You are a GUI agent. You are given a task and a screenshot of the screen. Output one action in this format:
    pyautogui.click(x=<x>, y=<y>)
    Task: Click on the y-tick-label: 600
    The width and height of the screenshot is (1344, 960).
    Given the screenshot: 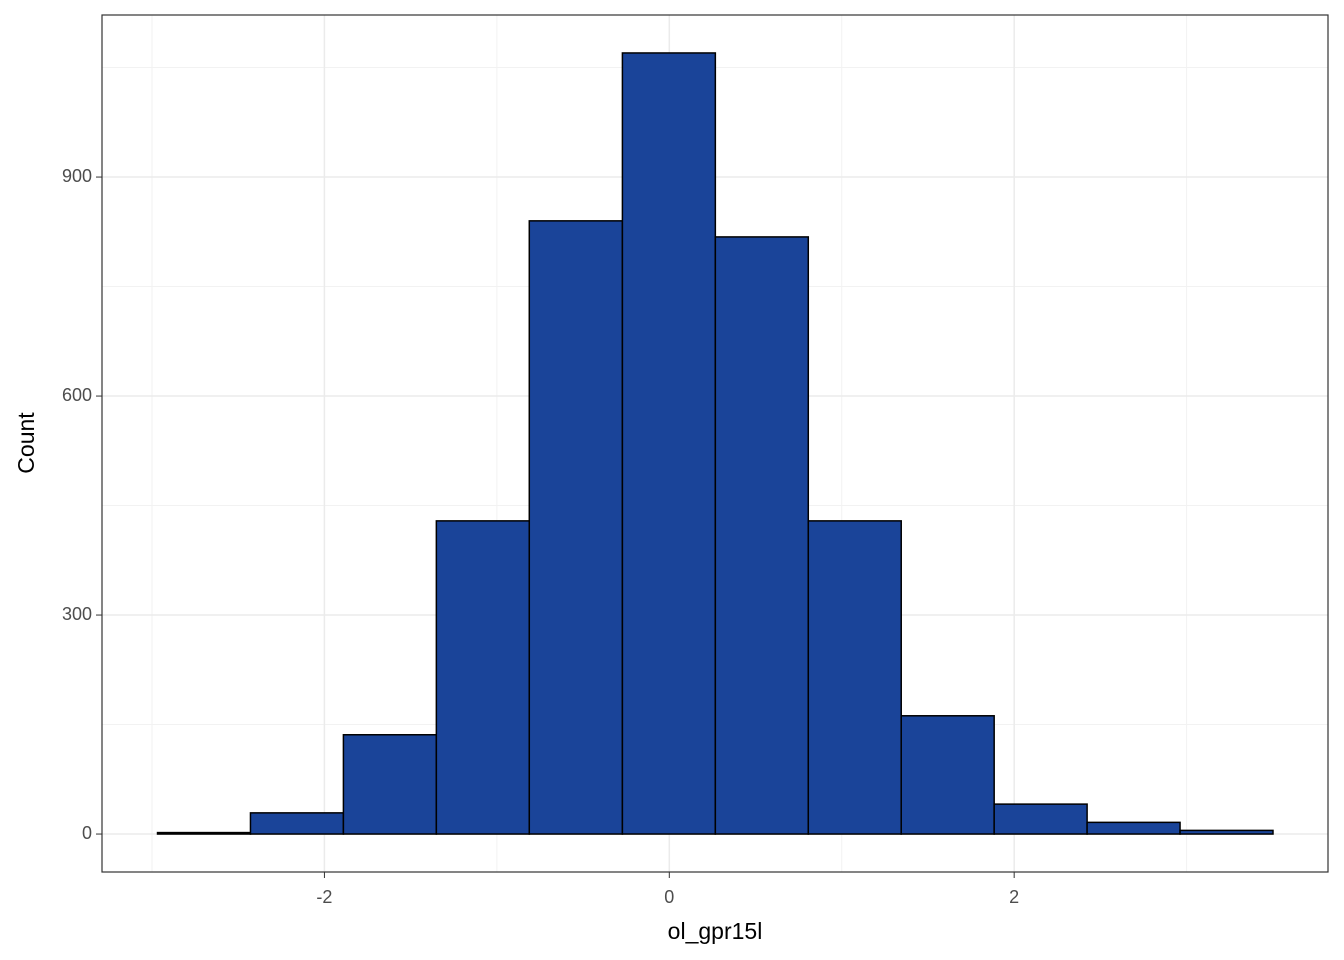 What is the action you would take?
    pyautogui.click(x=77, y=395)
    